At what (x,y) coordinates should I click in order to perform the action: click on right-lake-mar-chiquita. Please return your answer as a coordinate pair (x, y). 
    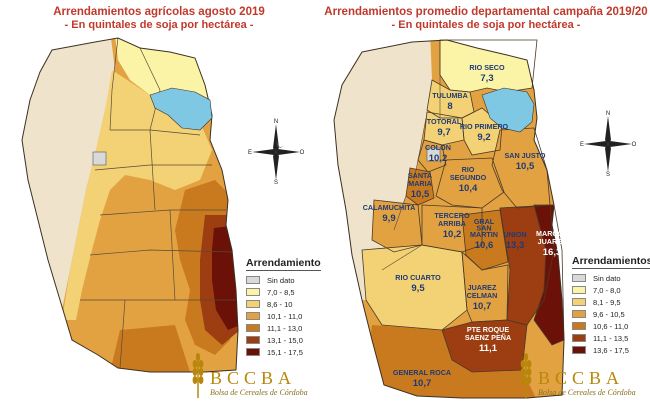
    Looking at the image, I should click on (508, 110).